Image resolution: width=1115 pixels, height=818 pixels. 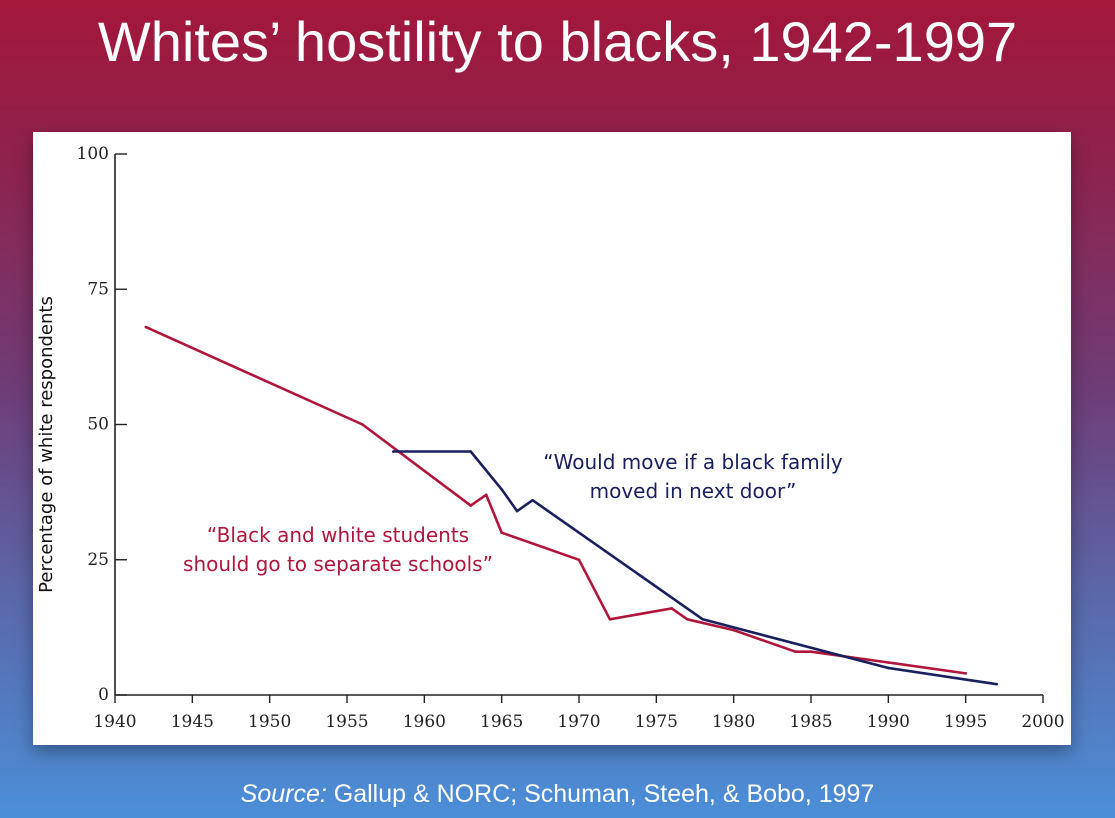 I want to click on y-tick-label: 0, so click(x=103, y=695).